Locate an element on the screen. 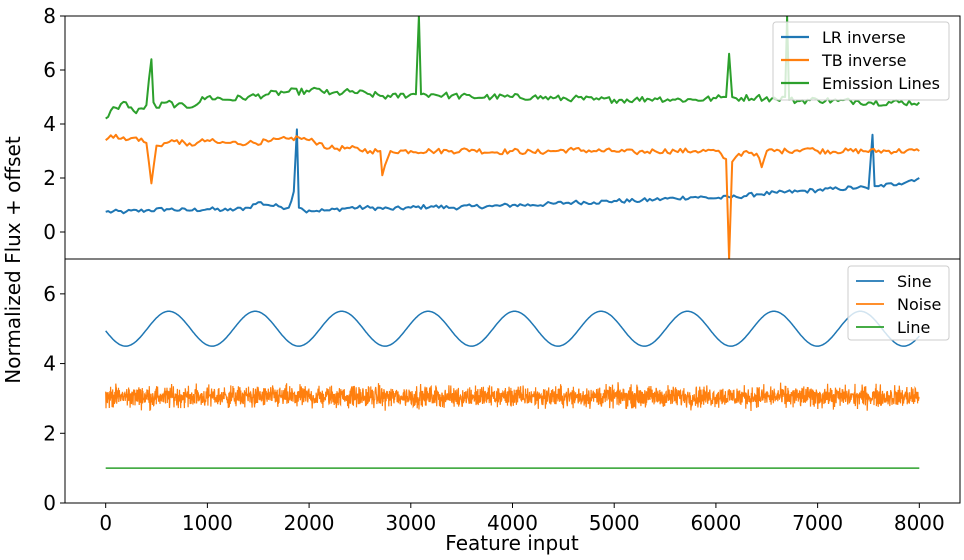 The height and width of the screenshot is (560, 964). bottom-y-tick-label: 6 is located at coordinates (49, 294).